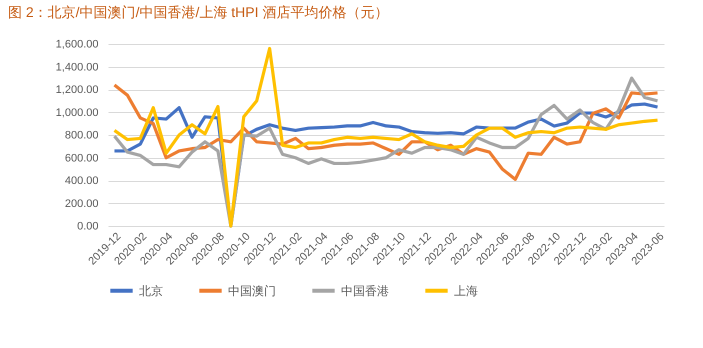  I want to click on y-tick-label: 1,000.00, so click(77, 112).